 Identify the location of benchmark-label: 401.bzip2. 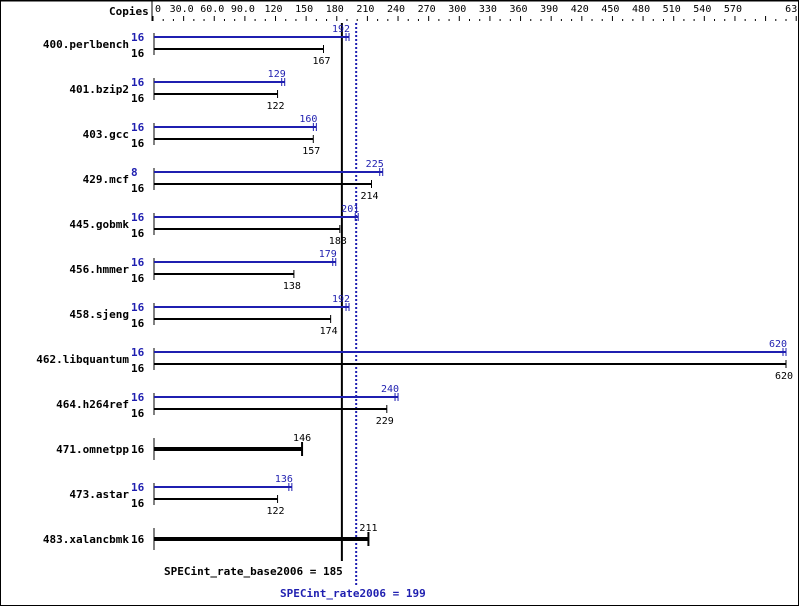
(99, 89).